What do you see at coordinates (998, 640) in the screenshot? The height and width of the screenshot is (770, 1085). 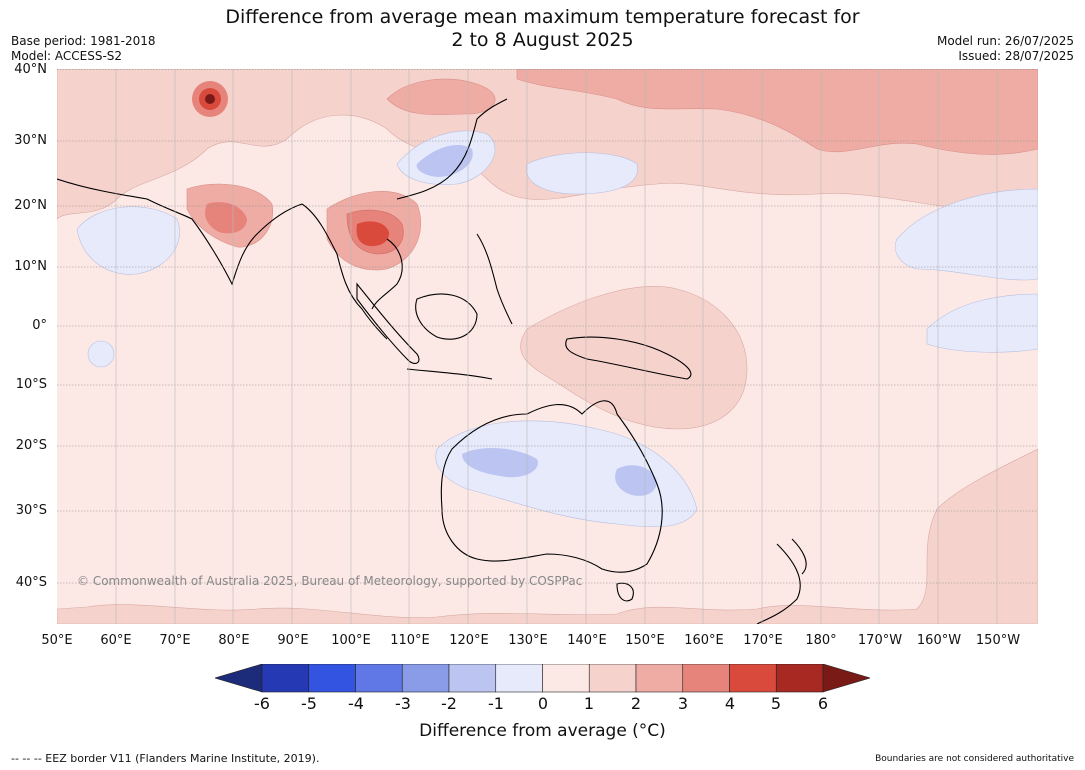 I see `lon-label-150w: 150°W` at bounding box center [998, 640].